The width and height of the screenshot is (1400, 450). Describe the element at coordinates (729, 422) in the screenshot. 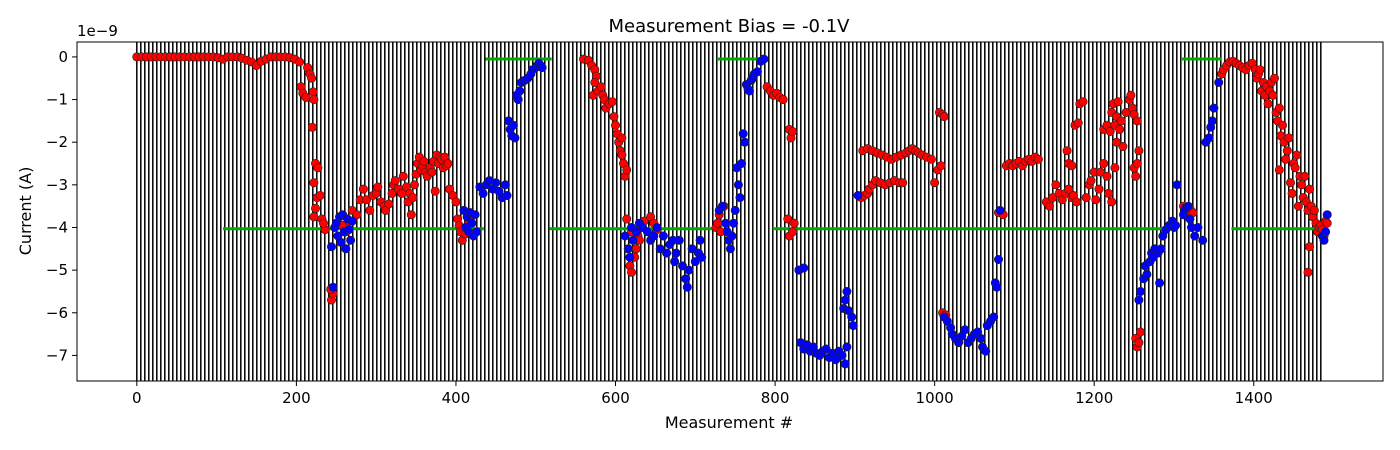

I see `x-axis-label: Measurement #` at that location.